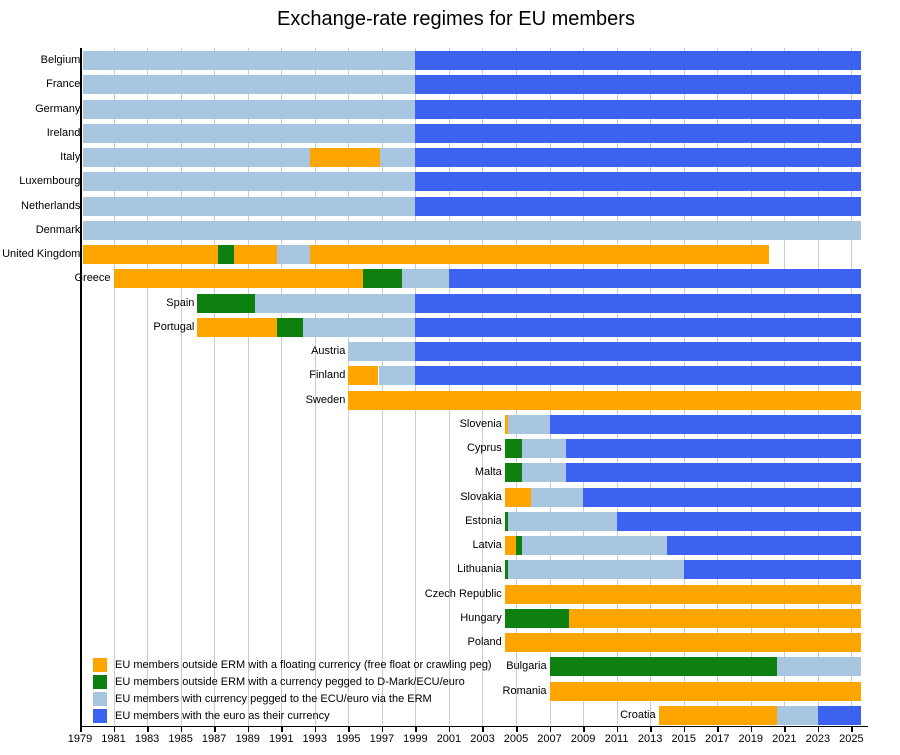 Image resolution: width=900 pixels, height=755 pixels. I want to click on legend-swatch-float, so click(100, 665).